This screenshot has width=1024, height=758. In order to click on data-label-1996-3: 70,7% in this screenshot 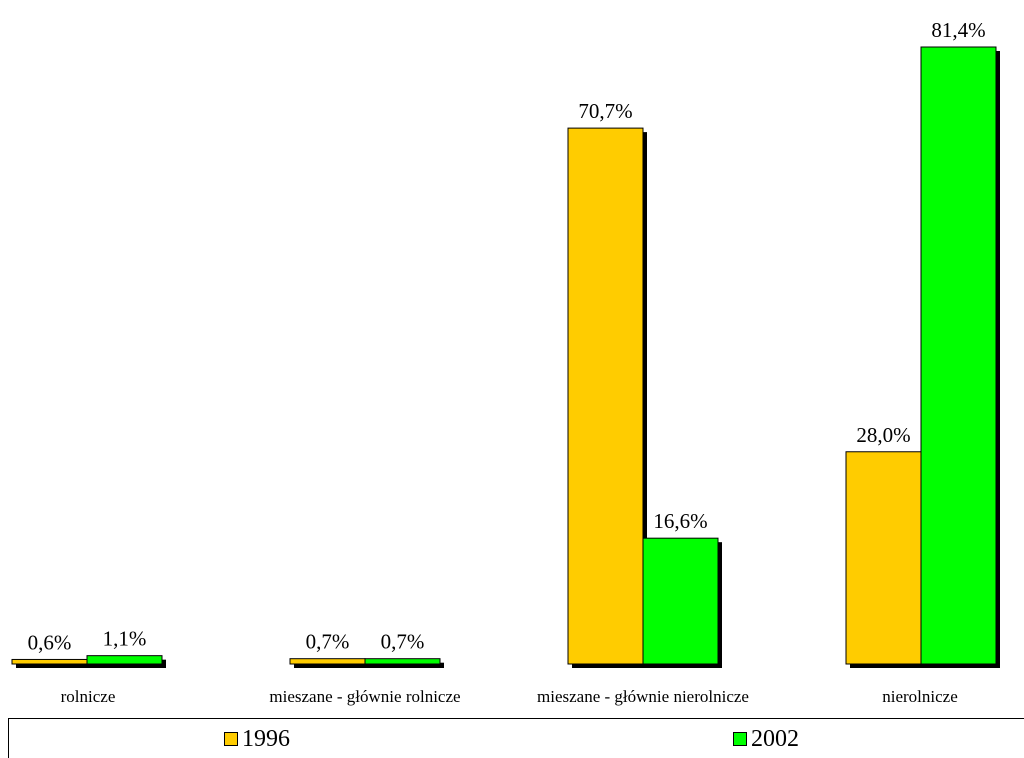, I will do `click(605, 111)`.